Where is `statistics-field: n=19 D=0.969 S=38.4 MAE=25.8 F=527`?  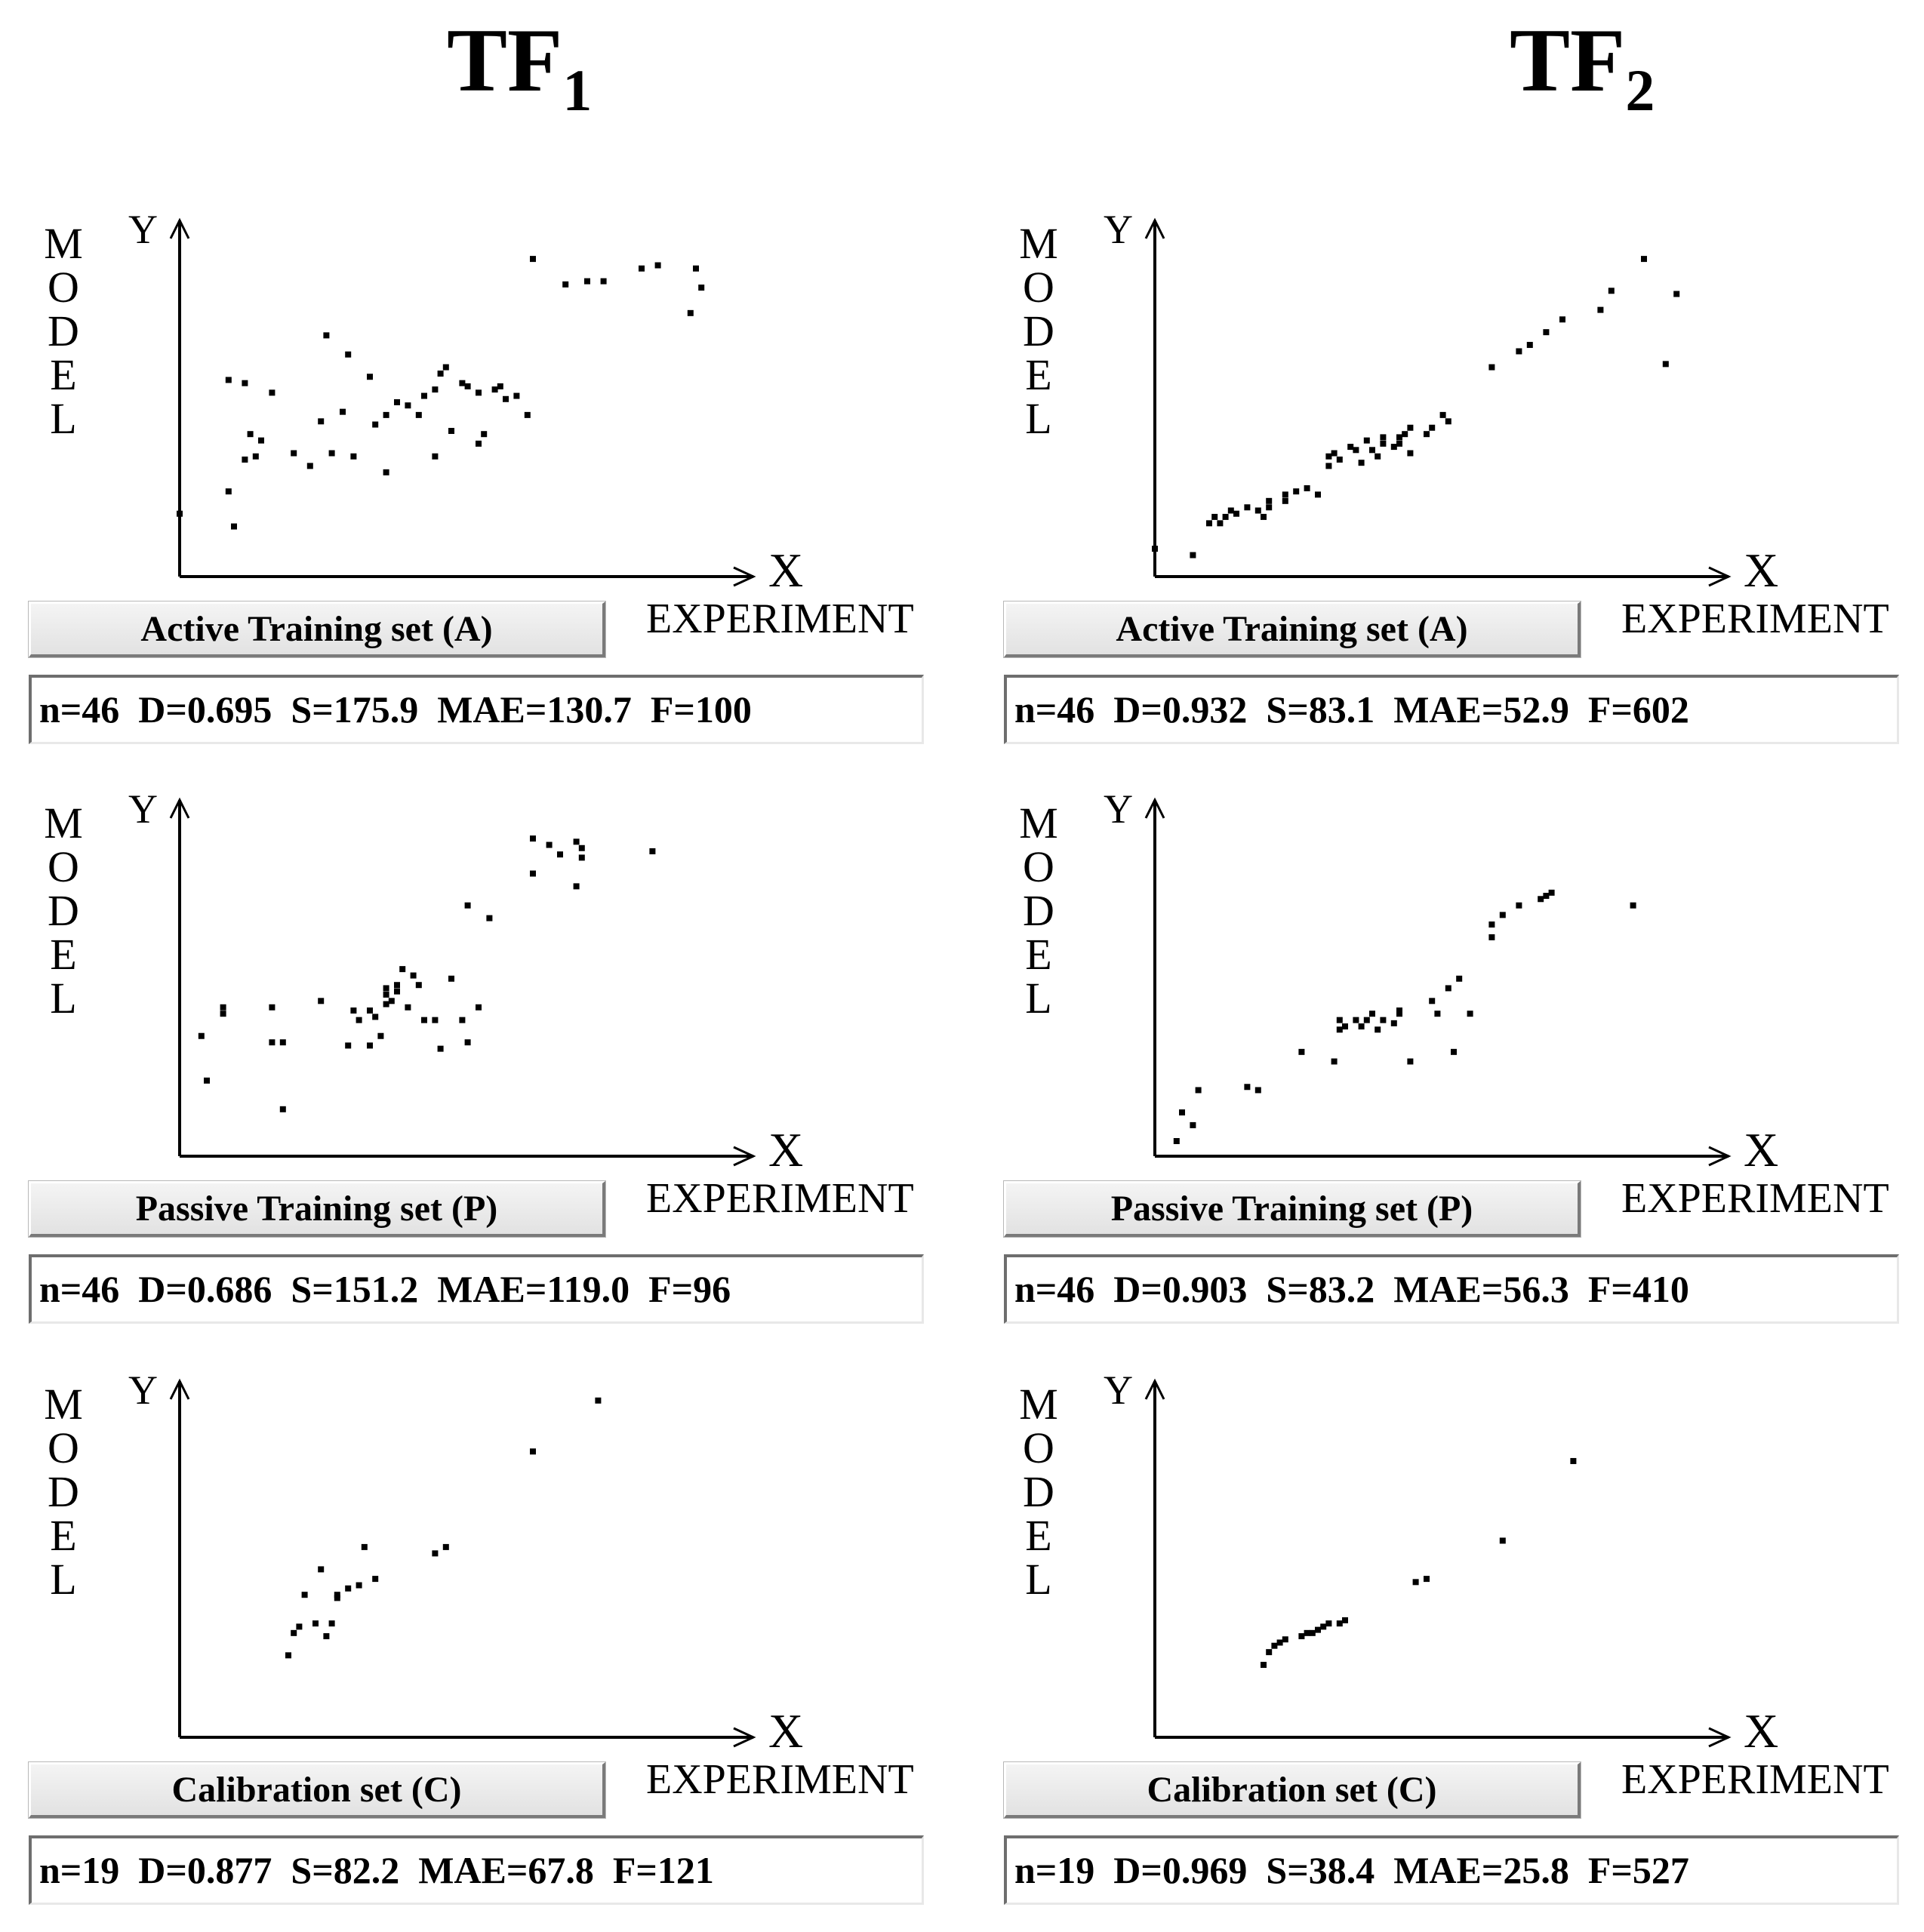 statistics-field: n=19 D=0.969 S=38.4 MAE=25.8 F=527 is located at coordinates (1451, 1870).